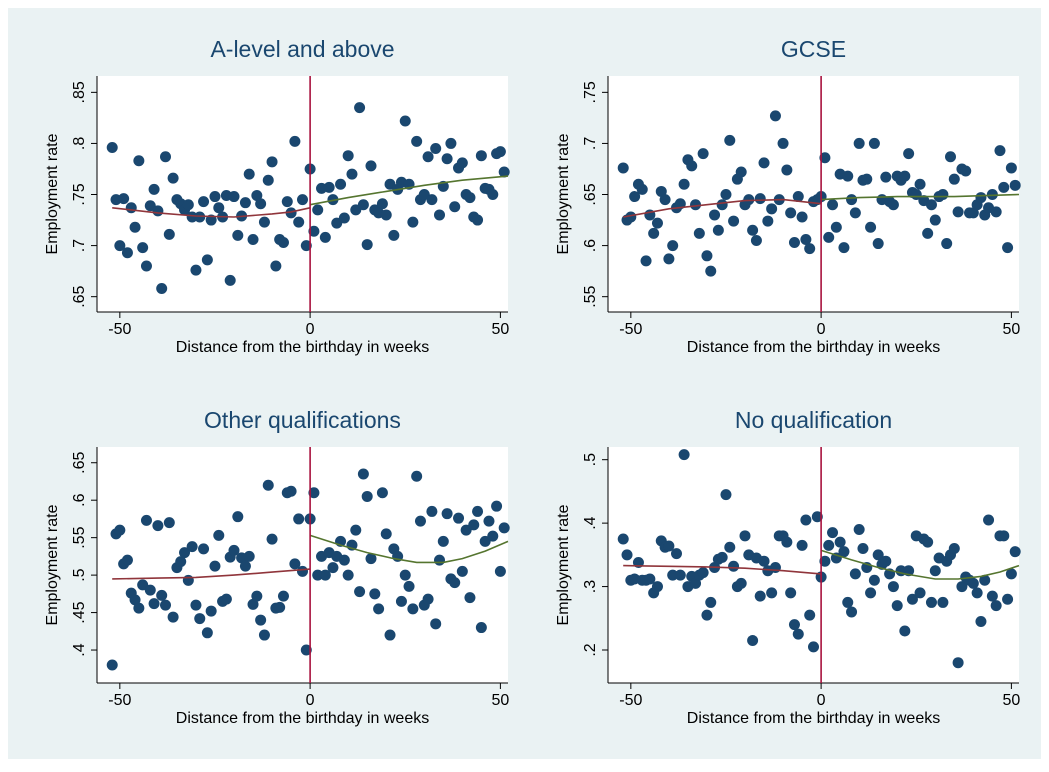 The width and height of the screenshot is (1049, 772). I want to click on x-axis-title: Distance from the birthday in weeks, so click(302, 347).